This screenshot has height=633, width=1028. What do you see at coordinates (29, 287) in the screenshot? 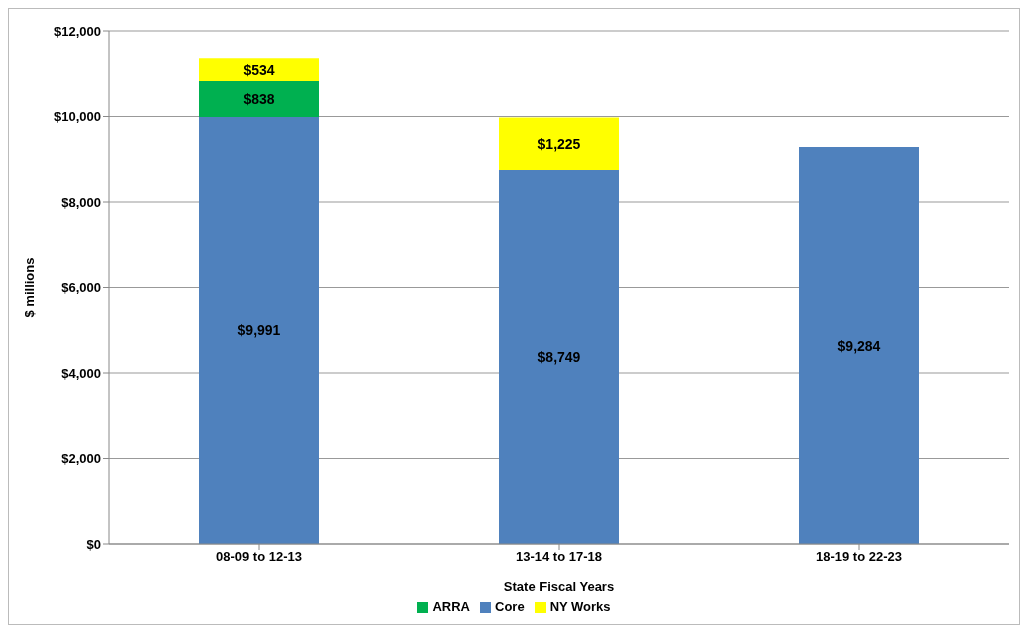
I see `y-axis-title: $ millions` at bounding box center [29, 287].